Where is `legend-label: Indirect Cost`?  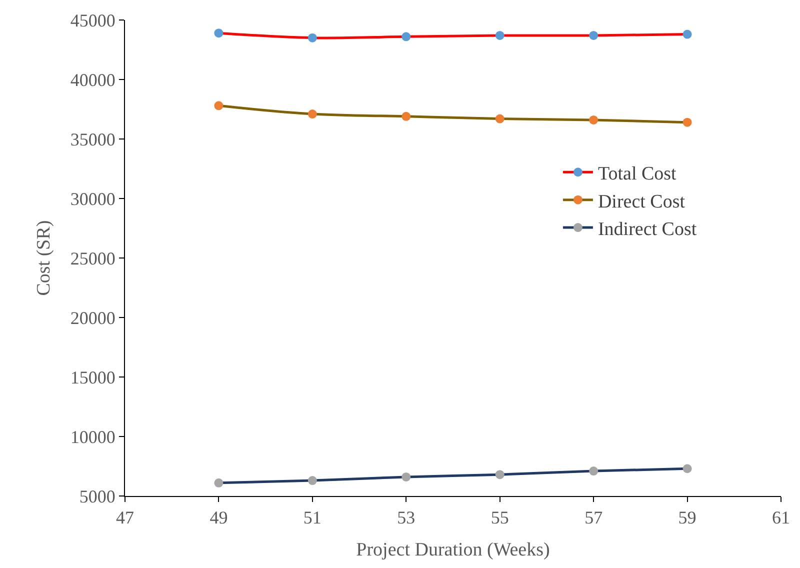 legend-label: Indirect Cost is located at coordinates (648, 229).